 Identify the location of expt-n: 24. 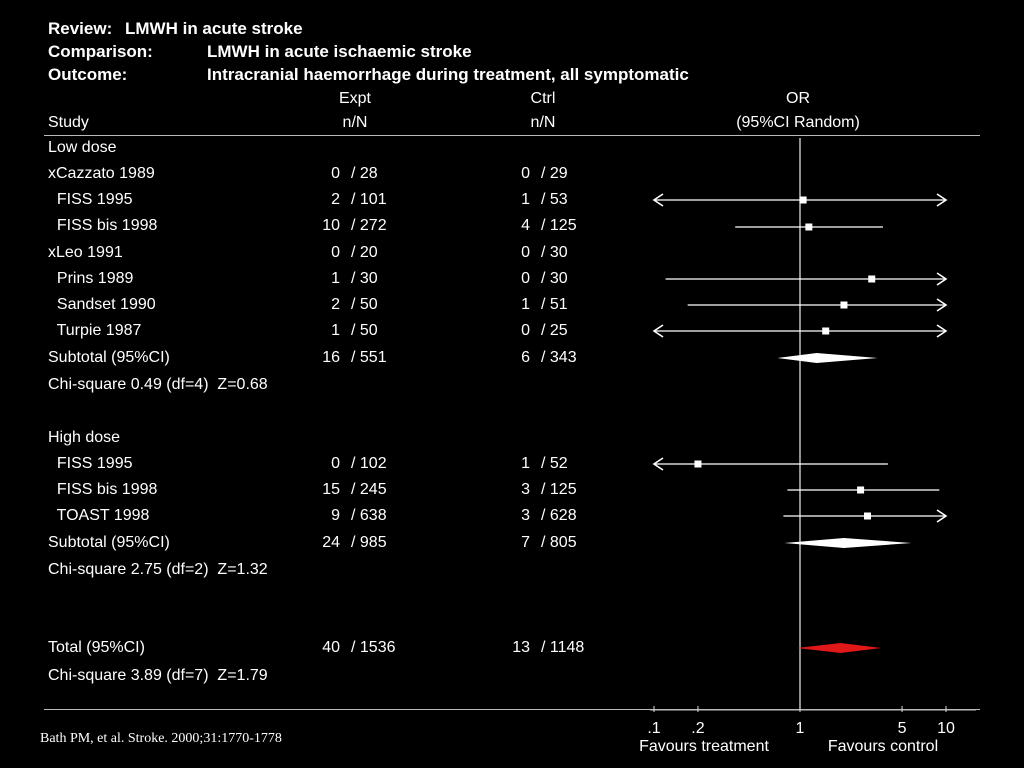
(331, 542).